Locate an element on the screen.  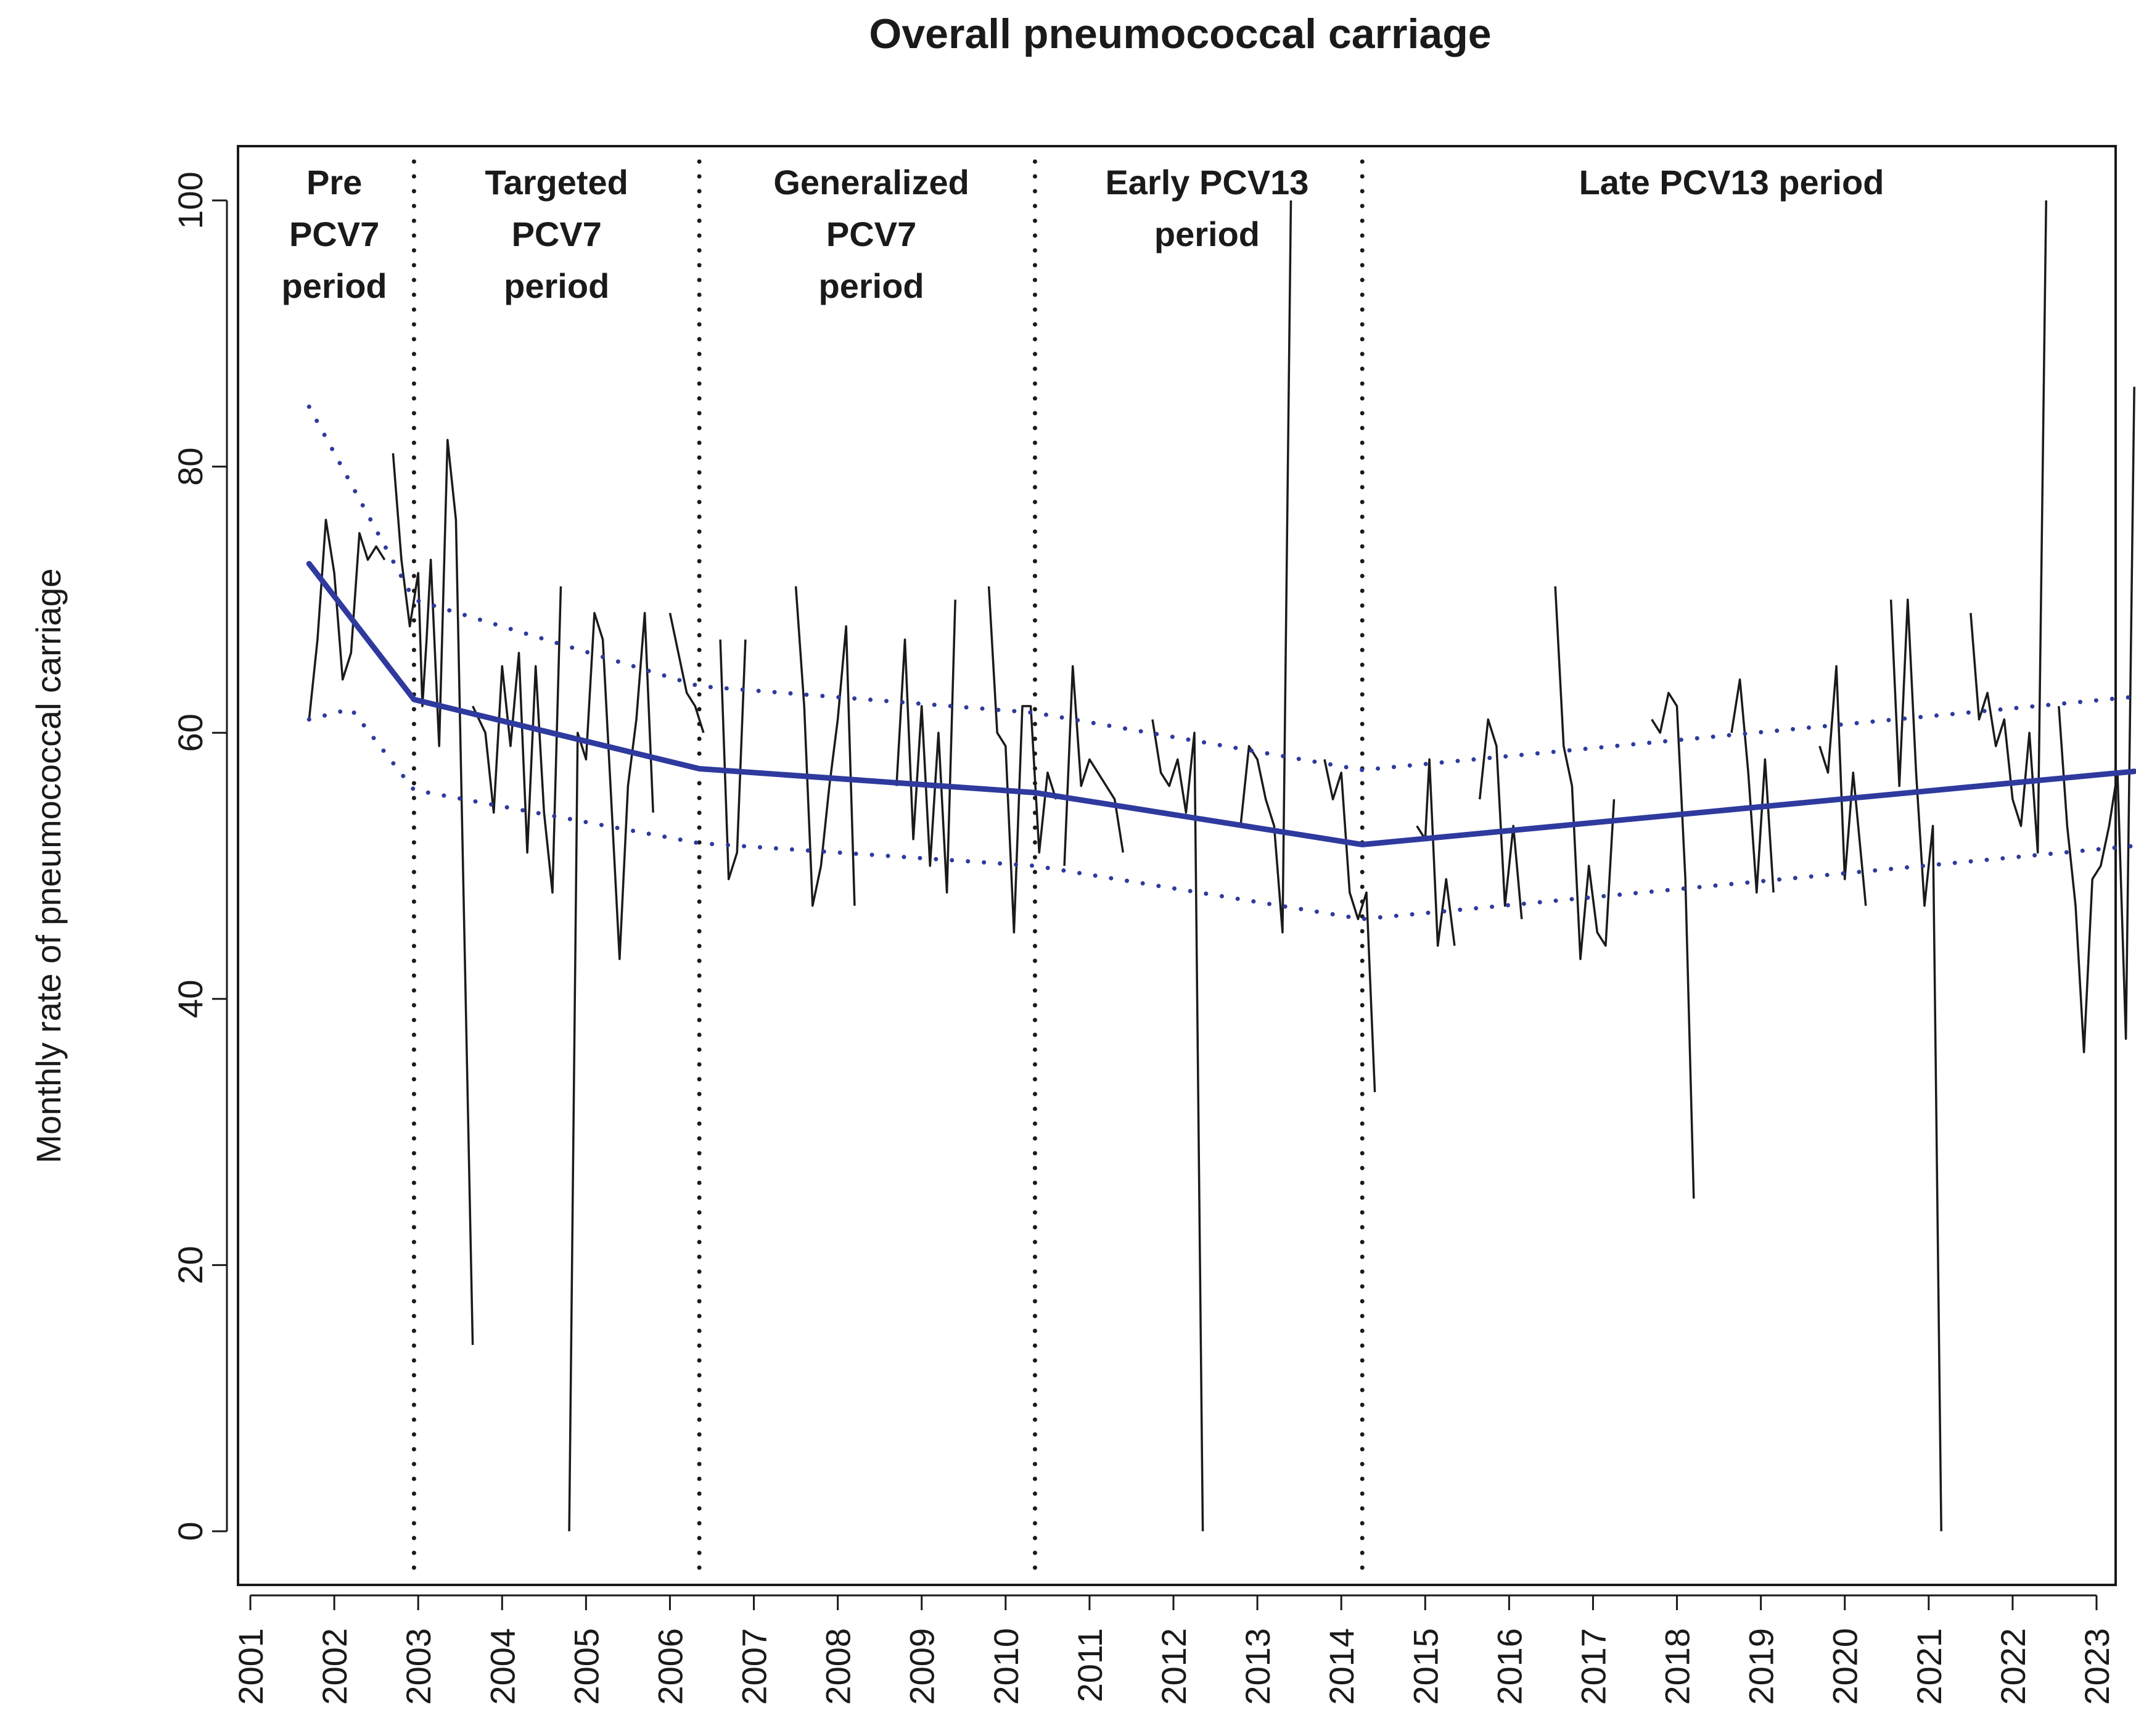
x-tick-label: 2010 is located at coordinates (1006, 1666).